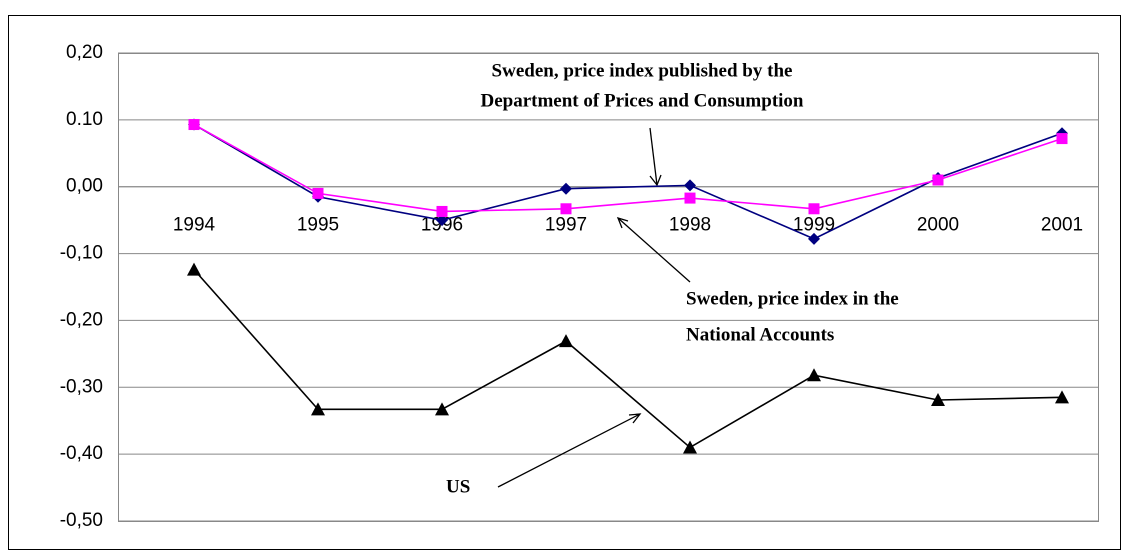  What do you see at coordinates (81, 319) in the screenshot?
I see `y-tick-label: -0,20` at bounding box center [81, 319].